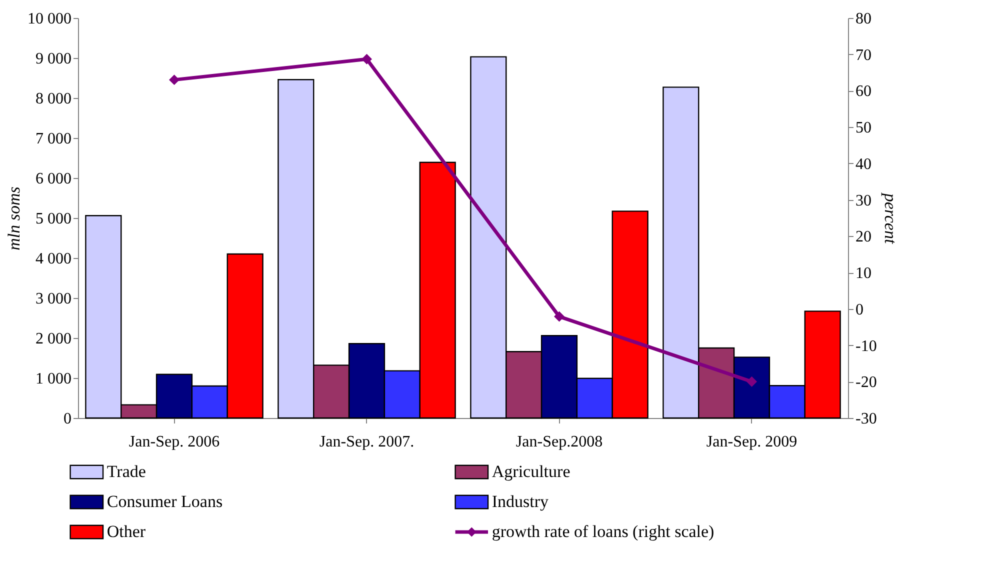 The width and height of the screenshot is (990, 578). I want to click on y2-tick-label: -20, so click(866, 383).